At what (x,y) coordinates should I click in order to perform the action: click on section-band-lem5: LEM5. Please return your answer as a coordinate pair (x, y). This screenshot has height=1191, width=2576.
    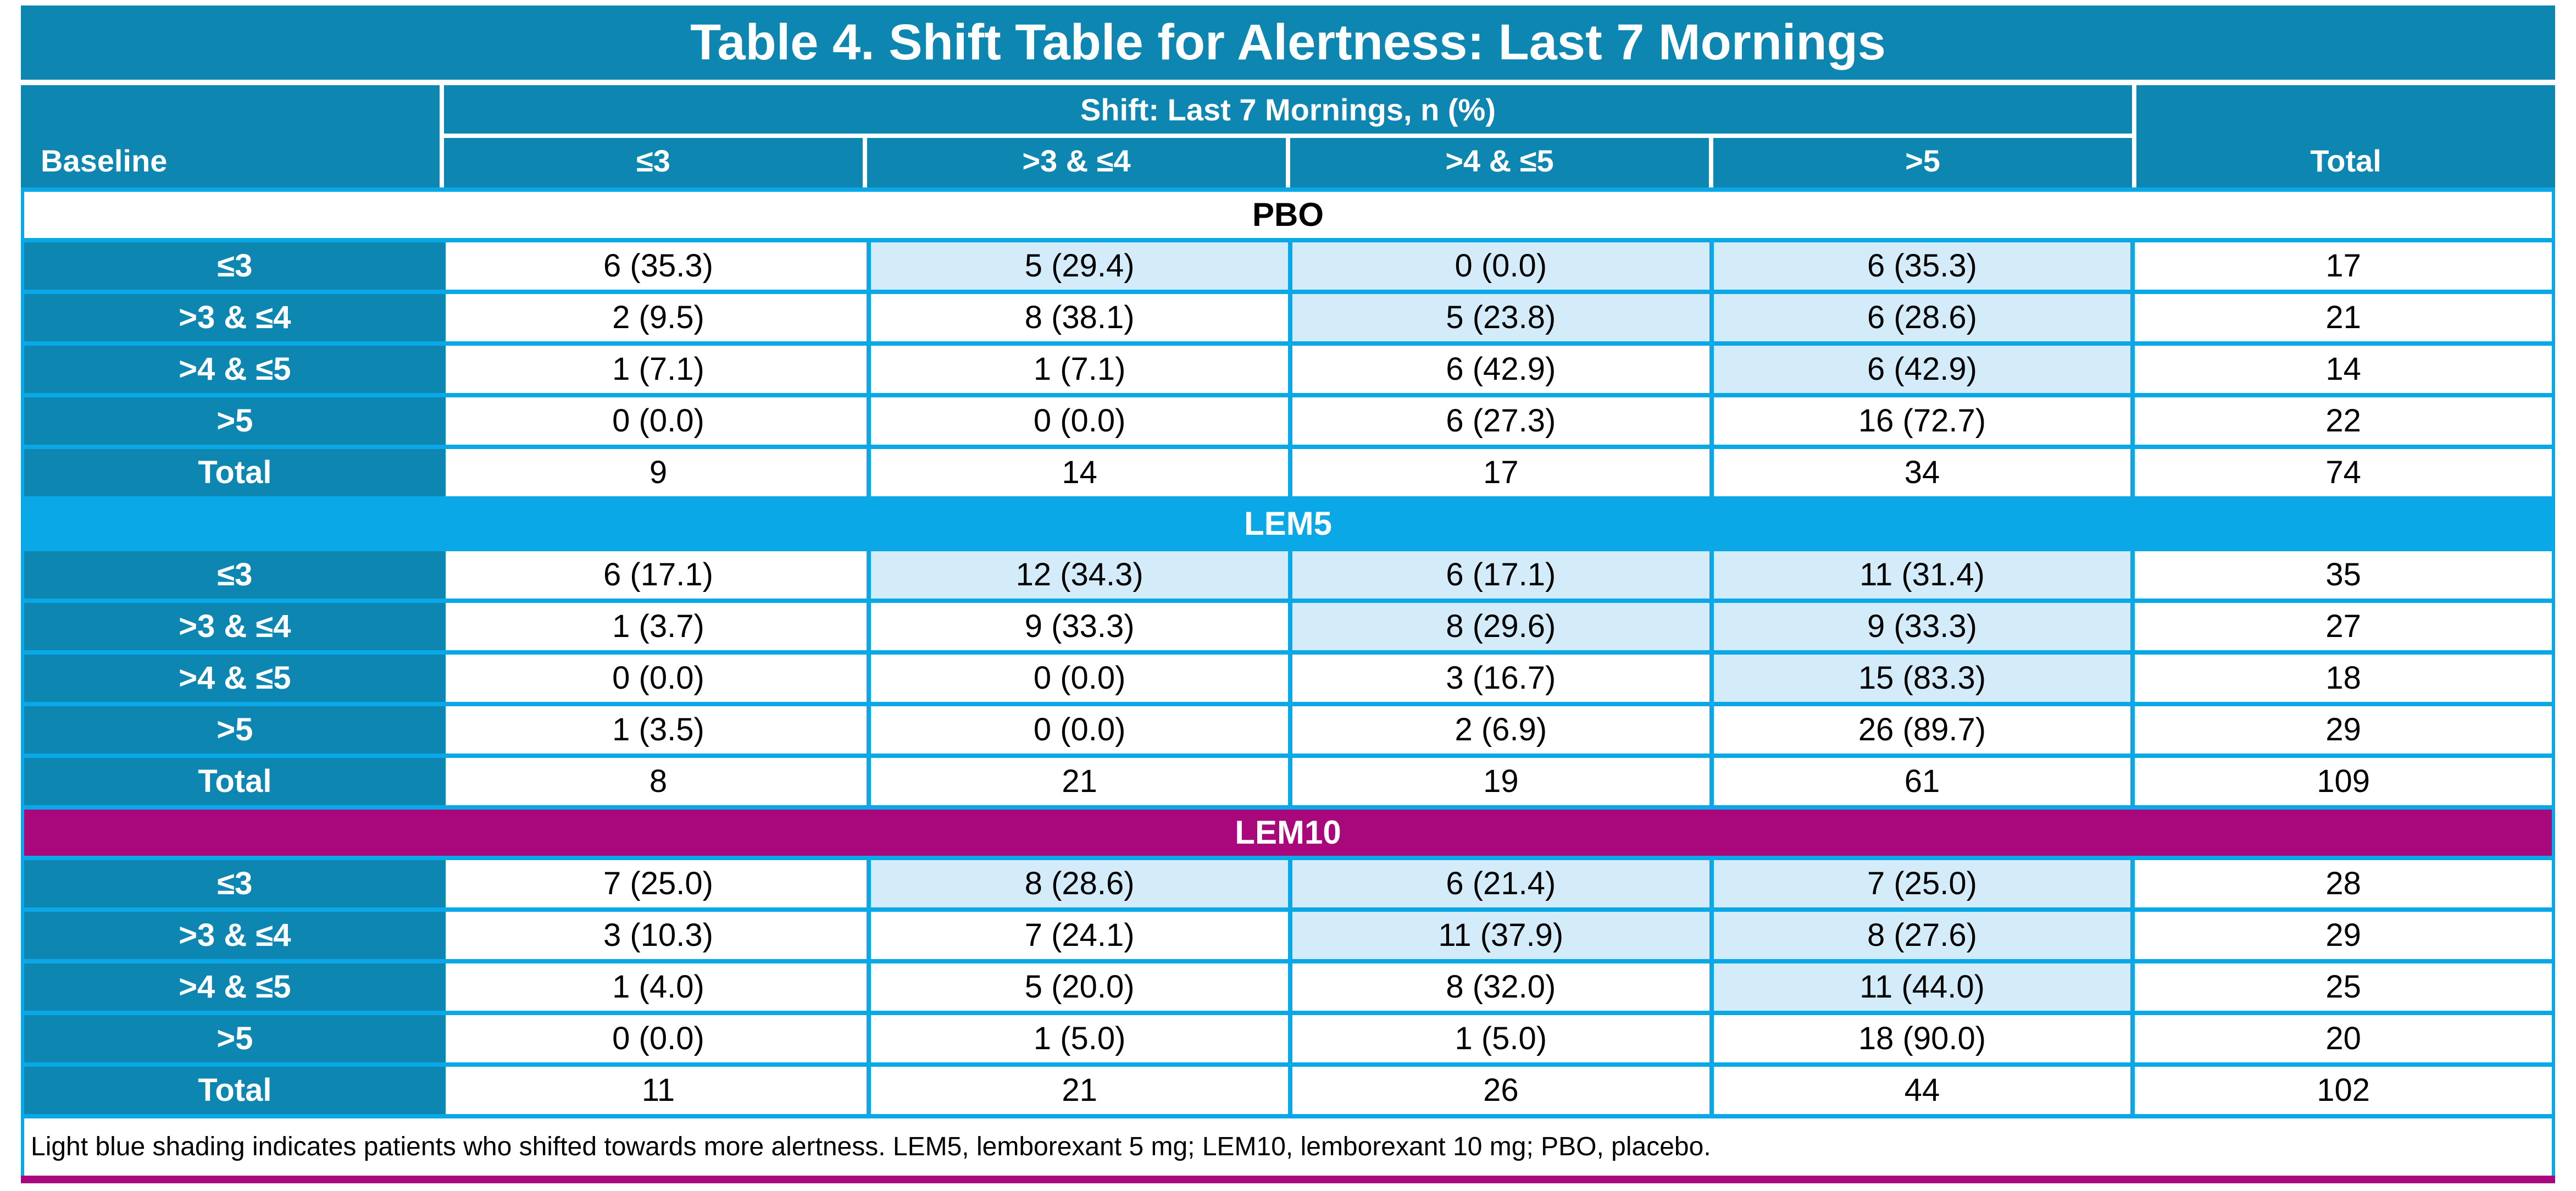
    Looking at the image, I should click on (1288, 522).